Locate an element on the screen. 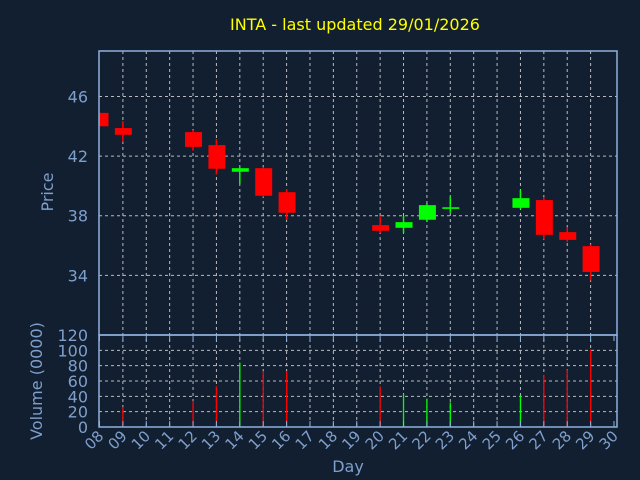 Image resolution: width=640 pixels, height=480 pixels. x-tick-label: 11 is located at coordinates (164, 440).